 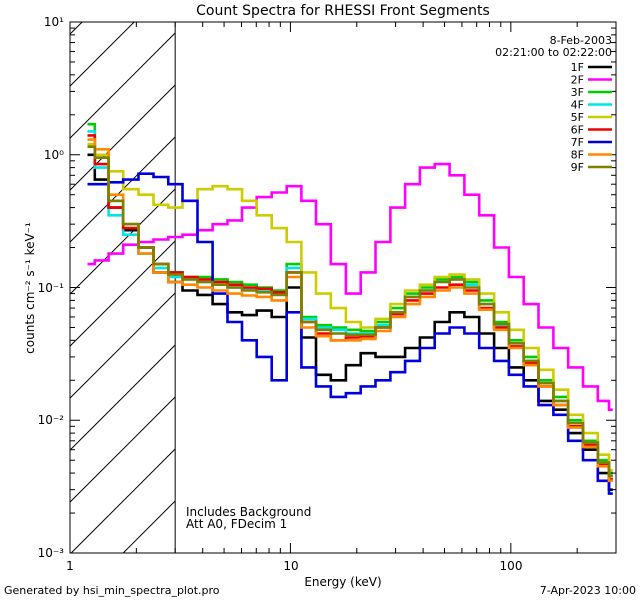 What do you see at coordinates (54, 22) in the screenshot?
I see `y-tick-label: 10¹` at bounding box center [54, 22].